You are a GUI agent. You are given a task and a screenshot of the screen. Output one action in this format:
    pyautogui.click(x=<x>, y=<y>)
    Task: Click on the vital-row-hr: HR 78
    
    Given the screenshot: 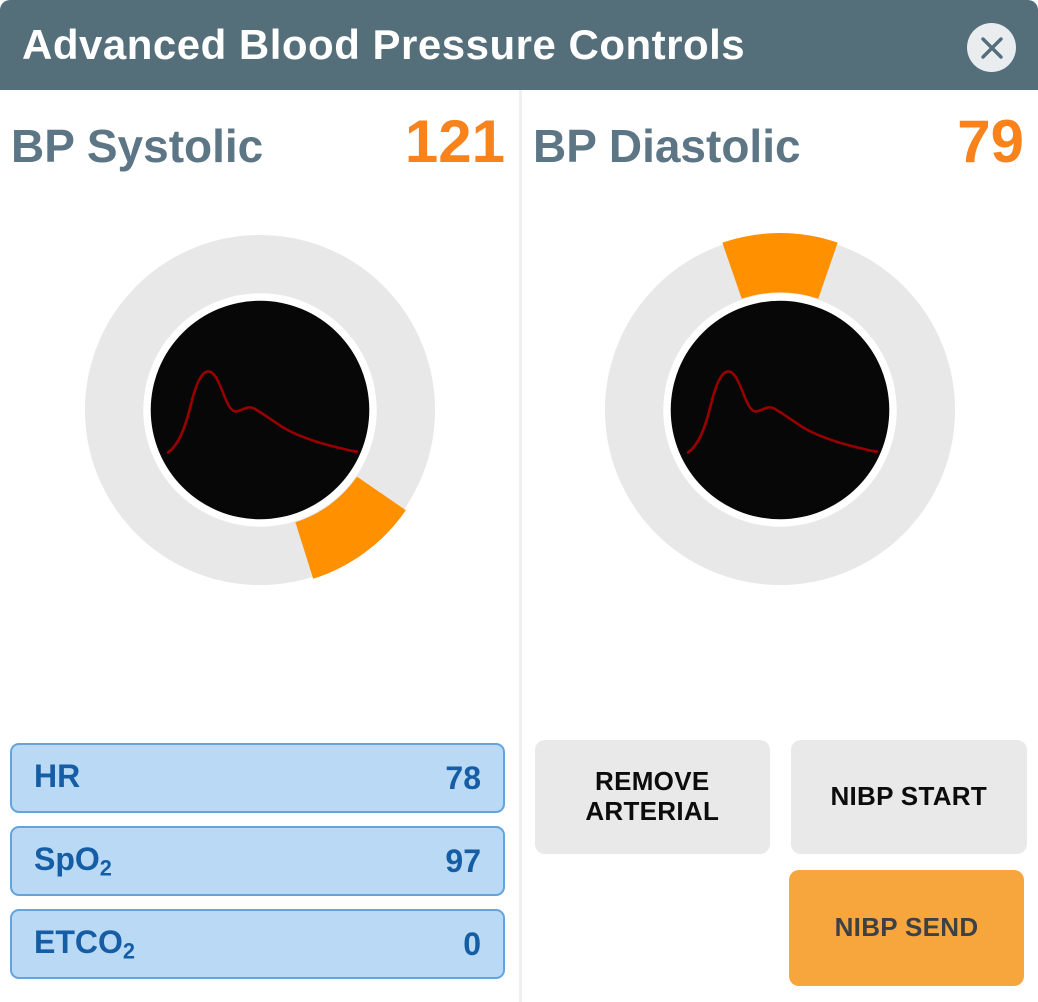 What is the action you would take?
    pyautogui.click(x=257, y=778)
    